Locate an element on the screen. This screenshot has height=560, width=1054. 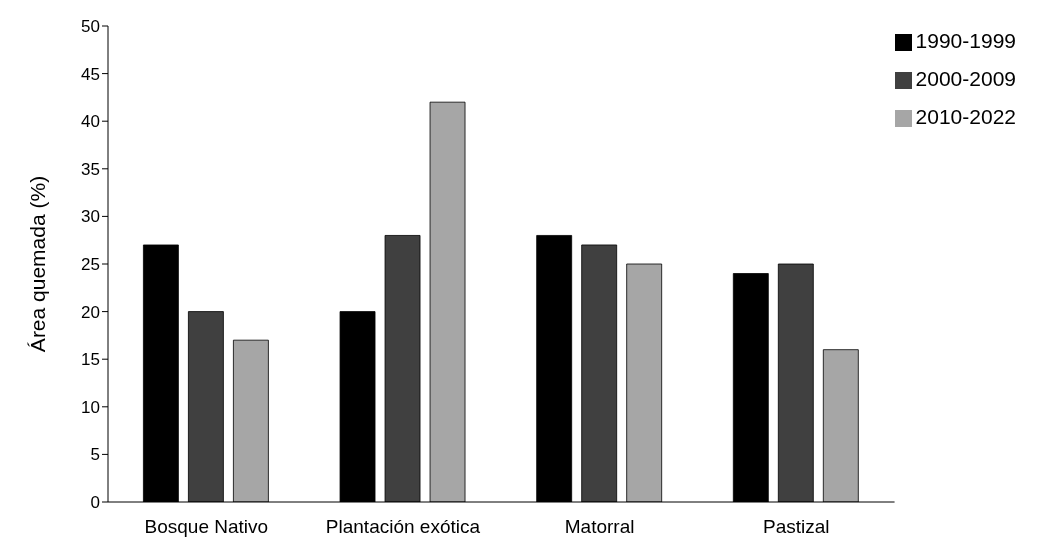
y-tick-label: 25 is located at coordinates (90, 265).